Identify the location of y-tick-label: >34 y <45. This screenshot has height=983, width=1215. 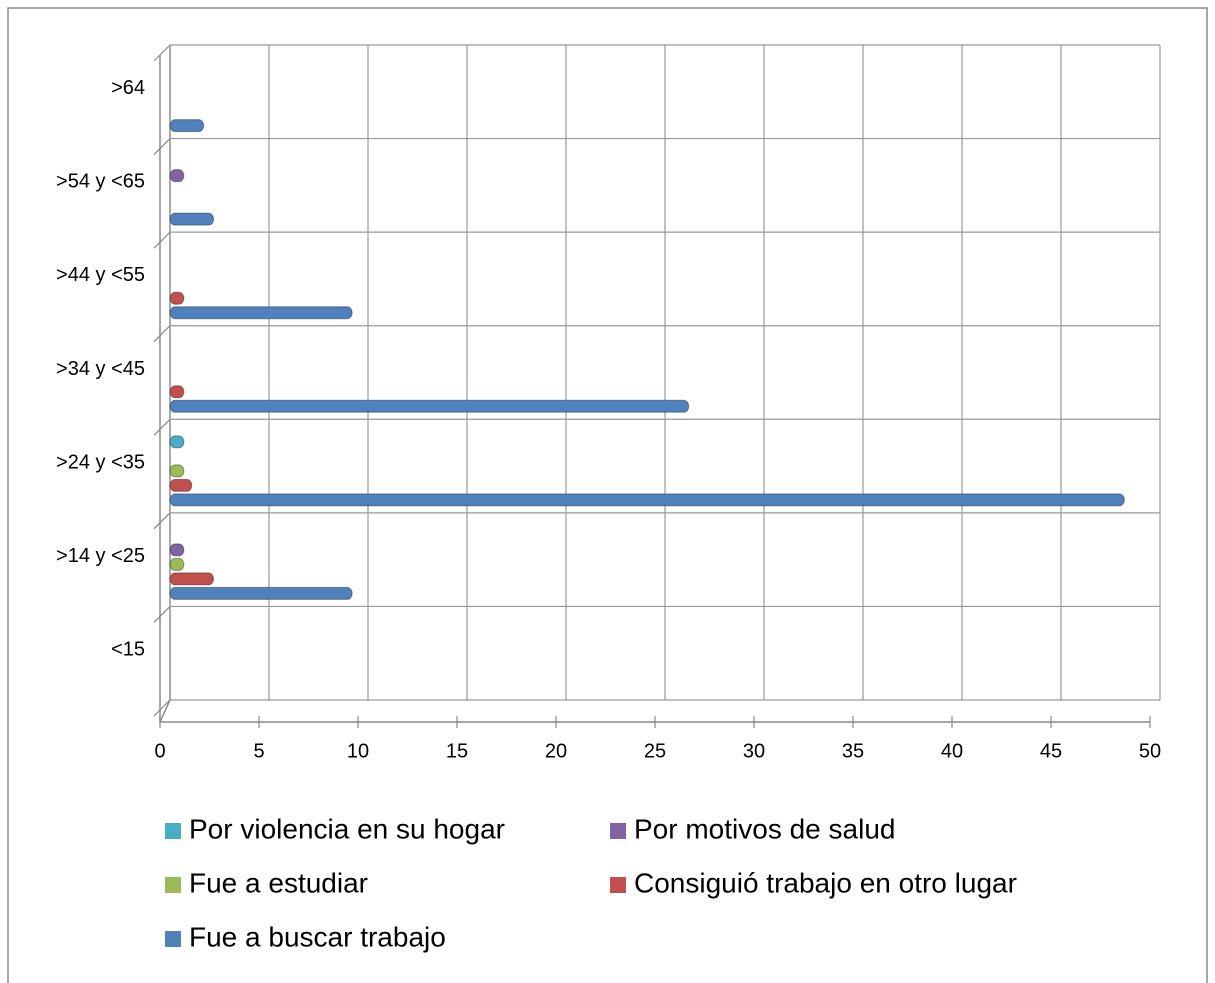
(100, 369).